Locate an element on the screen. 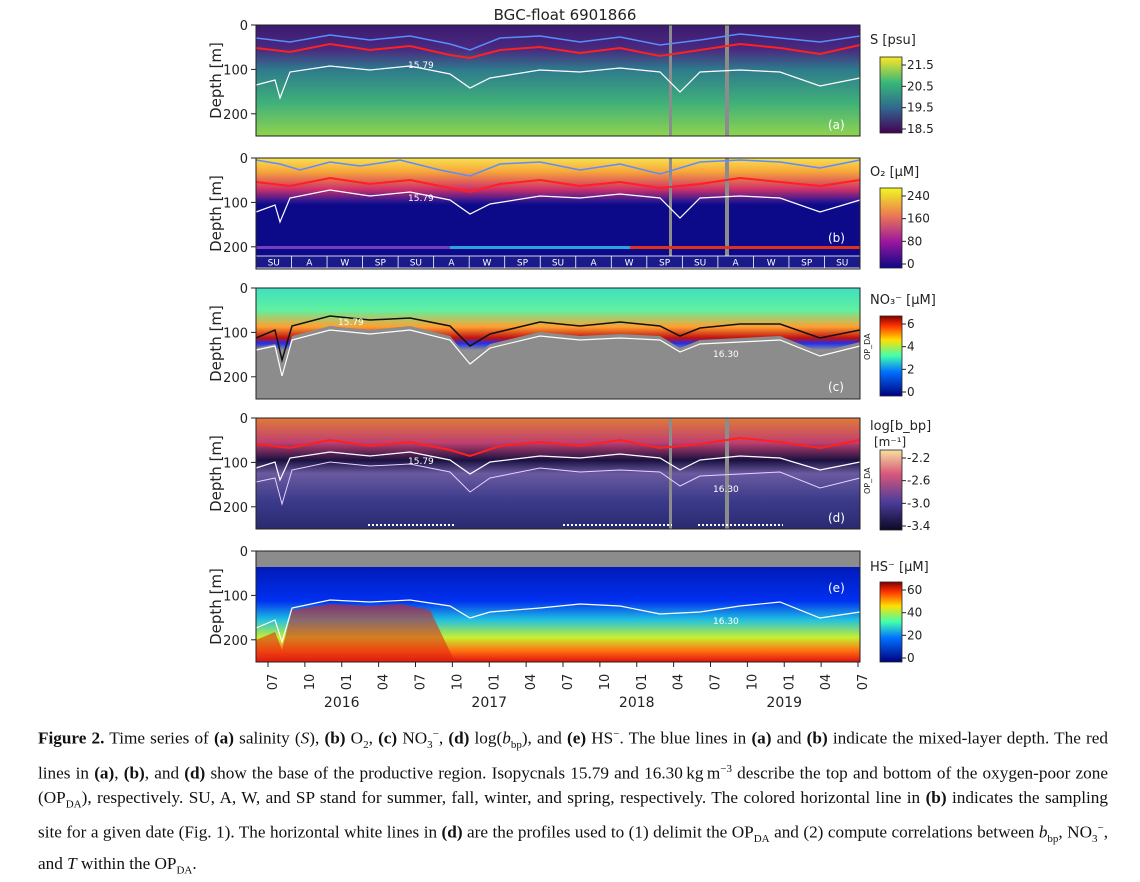 This screenshot has height=882, width=1140. season-strip: SU A W SP SU A W SP SU A W SP SU A W SP SU is located at coordinates (558, 262).